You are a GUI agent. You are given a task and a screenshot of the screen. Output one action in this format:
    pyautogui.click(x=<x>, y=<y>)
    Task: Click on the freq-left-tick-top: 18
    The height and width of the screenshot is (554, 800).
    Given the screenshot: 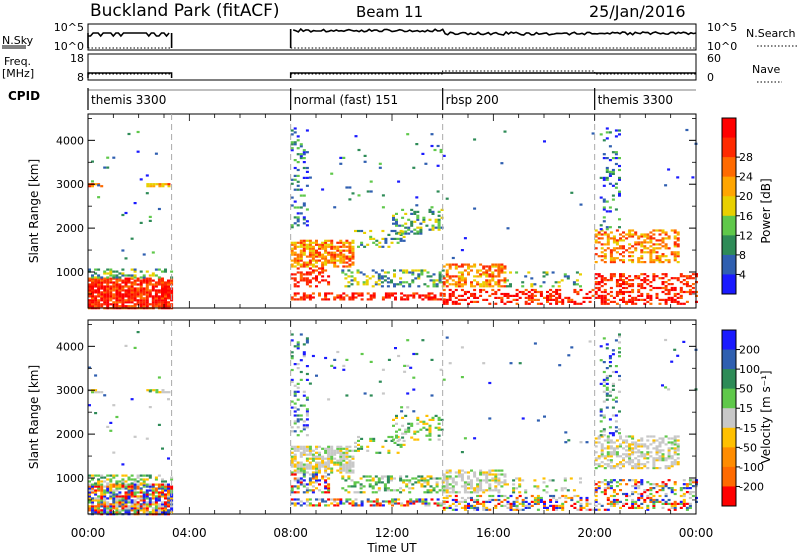 What is the action you would take?
    pyautogui.click(x=77, y=58)
    